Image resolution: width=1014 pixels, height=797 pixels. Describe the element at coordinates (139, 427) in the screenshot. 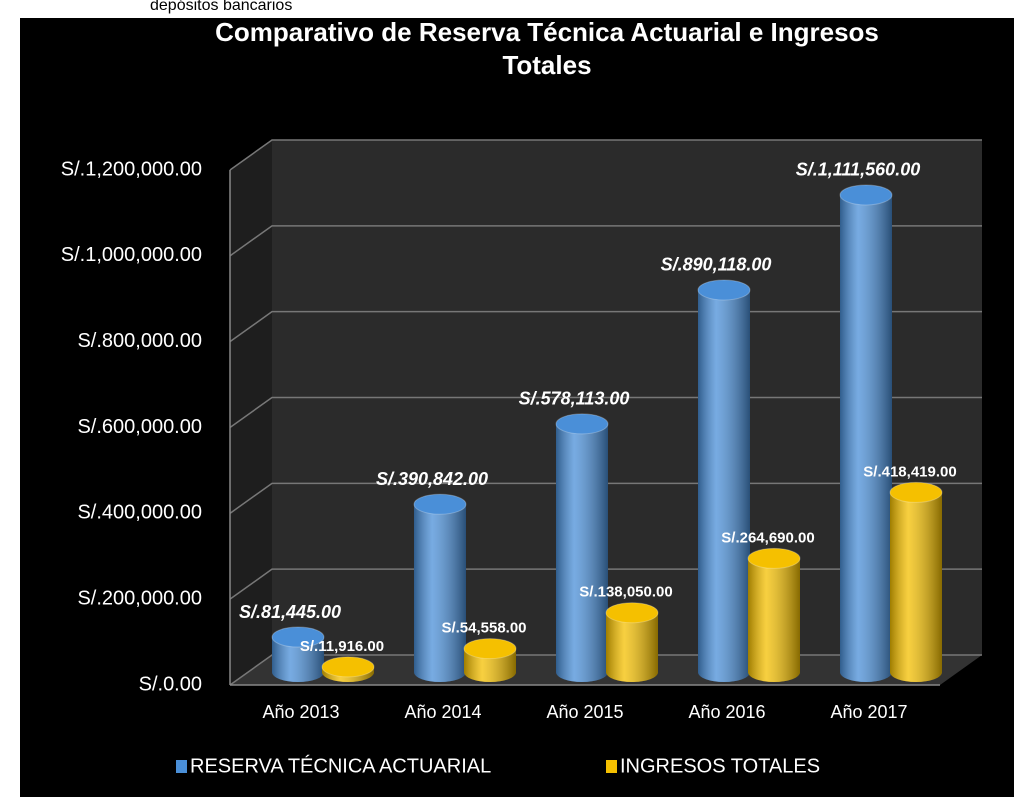

I see `y-tick-label: S/.600,000.00` at that location.